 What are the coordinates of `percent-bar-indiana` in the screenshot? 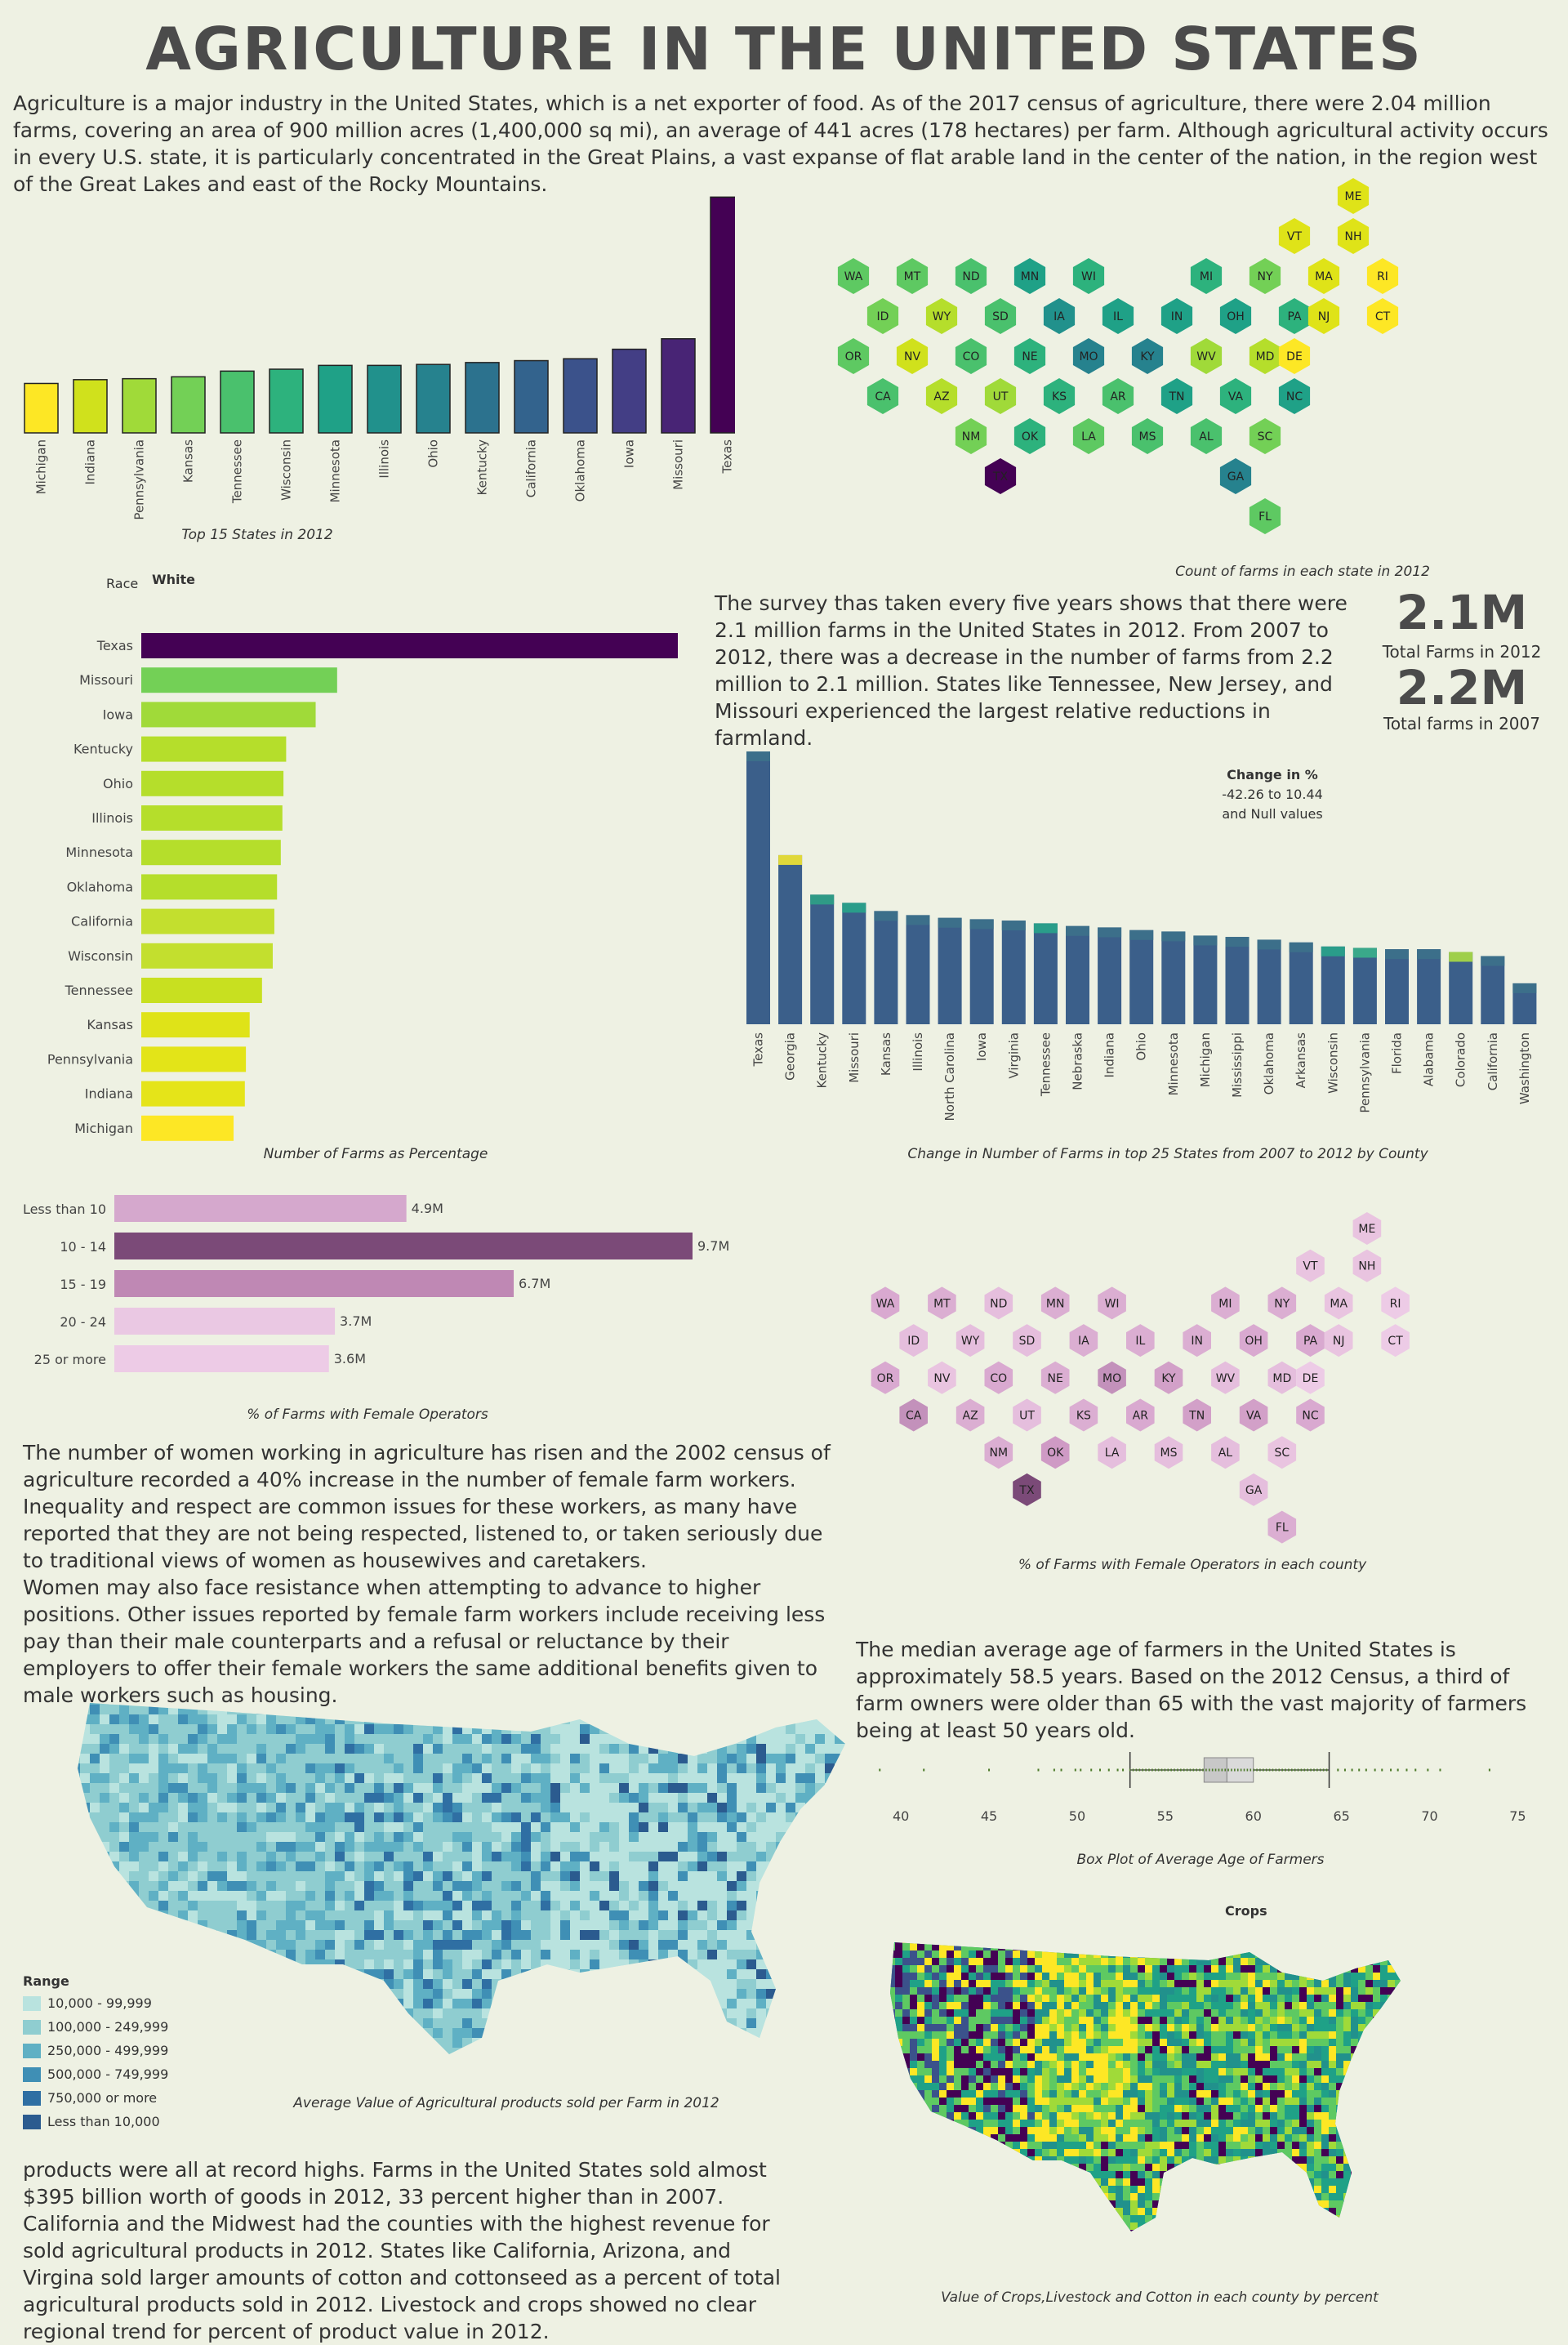 It's located at (193, 1094).